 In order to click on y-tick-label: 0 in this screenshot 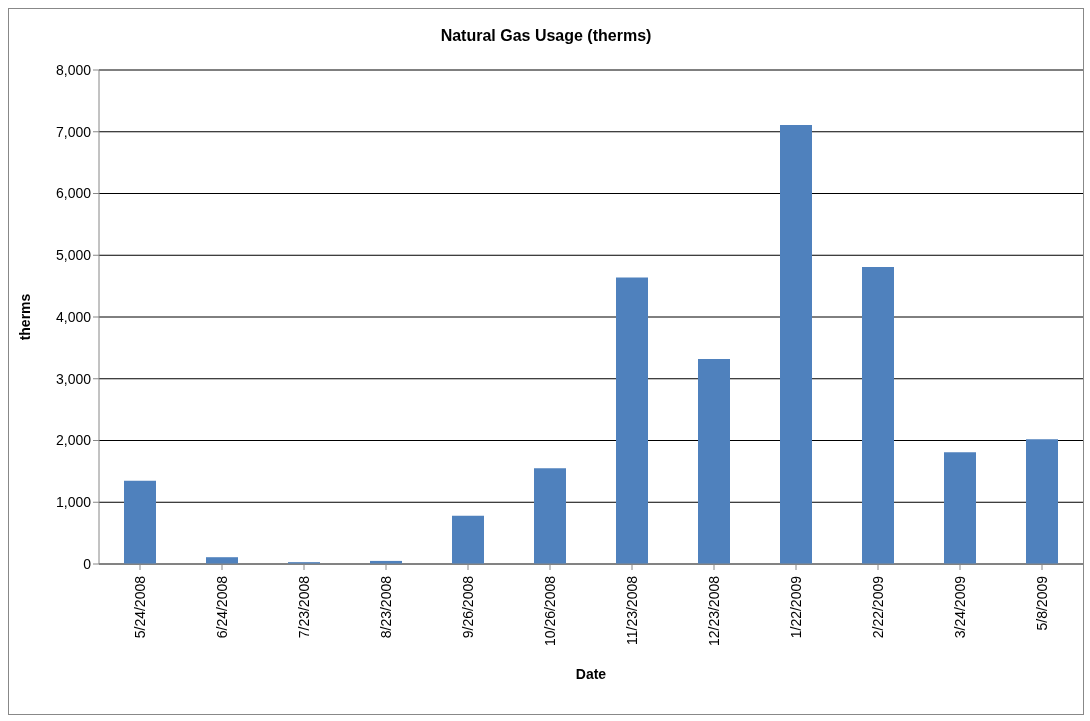, I will do `click(87, 563)`.